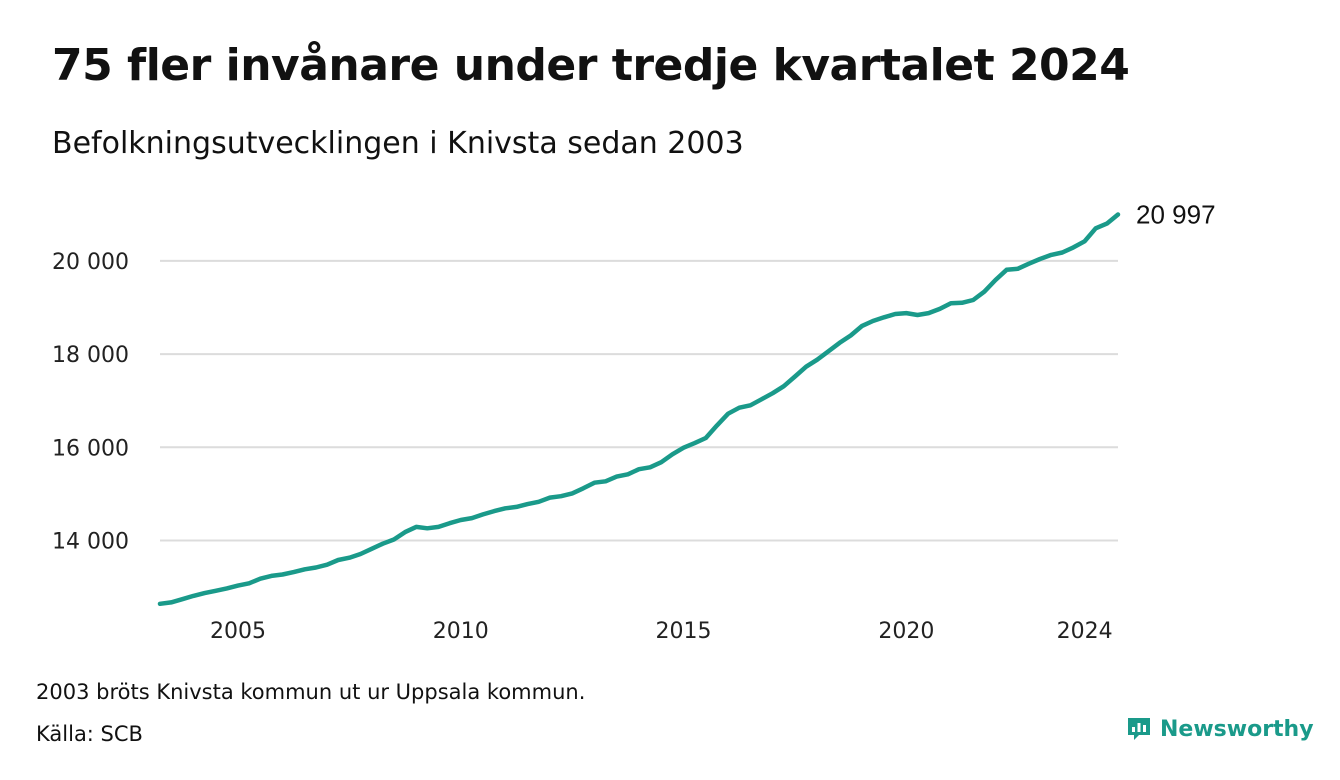 This screenshot has height=780, width=1340. I want to click on x-tick-label: 2005, so click(238, 631).